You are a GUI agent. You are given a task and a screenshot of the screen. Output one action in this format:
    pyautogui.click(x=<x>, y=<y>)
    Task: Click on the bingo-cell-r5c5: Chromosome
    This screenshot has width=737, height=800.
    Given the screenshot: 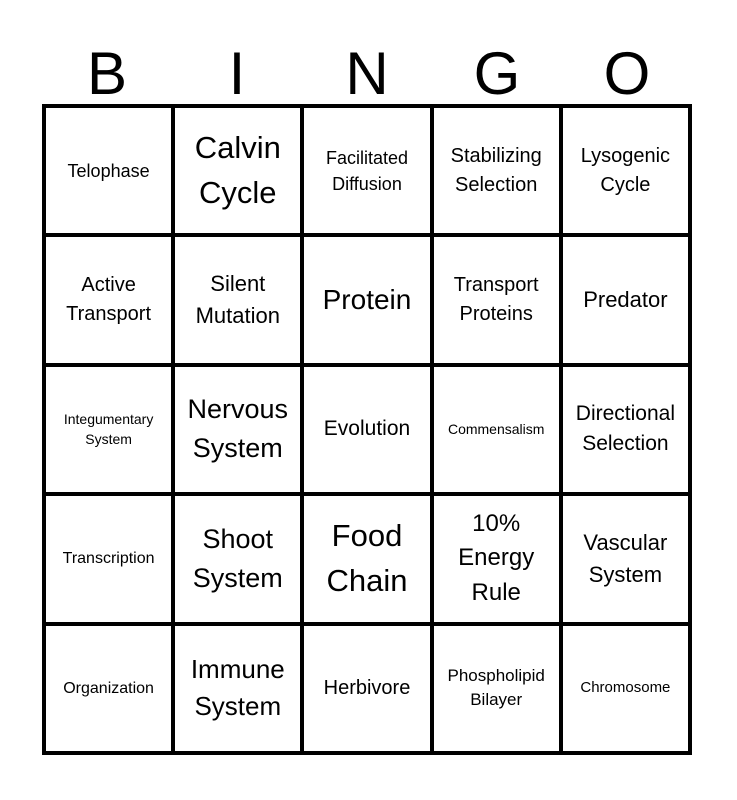 What is the action you would take?
    pyautogui.click(x=625, y=688)
    